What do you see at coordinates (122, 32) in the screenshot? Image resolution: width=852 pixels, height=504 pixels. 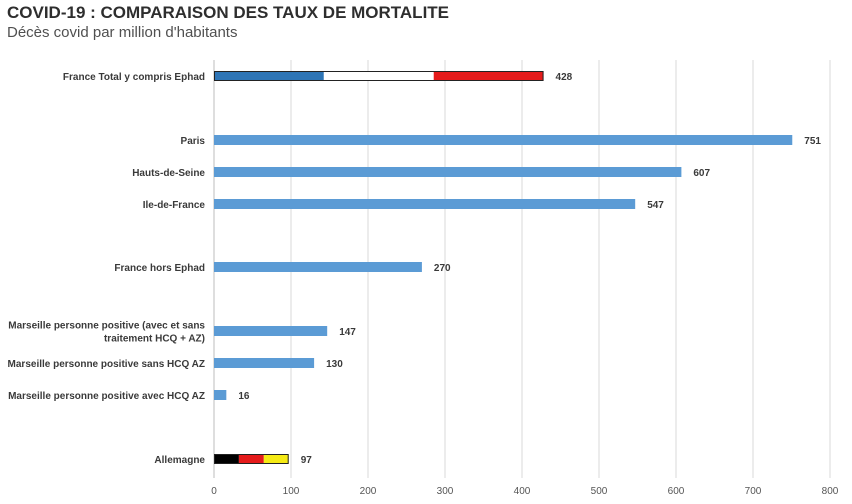 I see `chart-subtitle: Décès covid par million d'habitants` at bounding box center [122, 32].